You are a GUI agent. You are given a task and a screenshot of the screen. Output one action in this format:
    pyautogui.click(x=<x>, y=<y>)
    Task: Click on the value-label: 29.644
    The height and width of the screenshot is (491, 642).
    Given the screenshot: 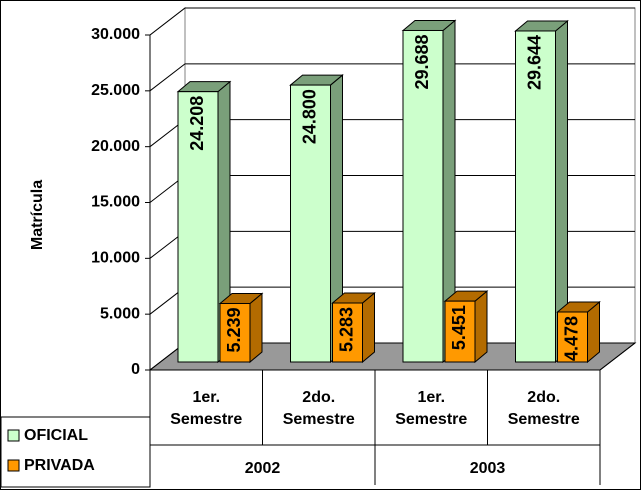 What is the action you would take?
    pyautogui.click(x=534, y=62)
    